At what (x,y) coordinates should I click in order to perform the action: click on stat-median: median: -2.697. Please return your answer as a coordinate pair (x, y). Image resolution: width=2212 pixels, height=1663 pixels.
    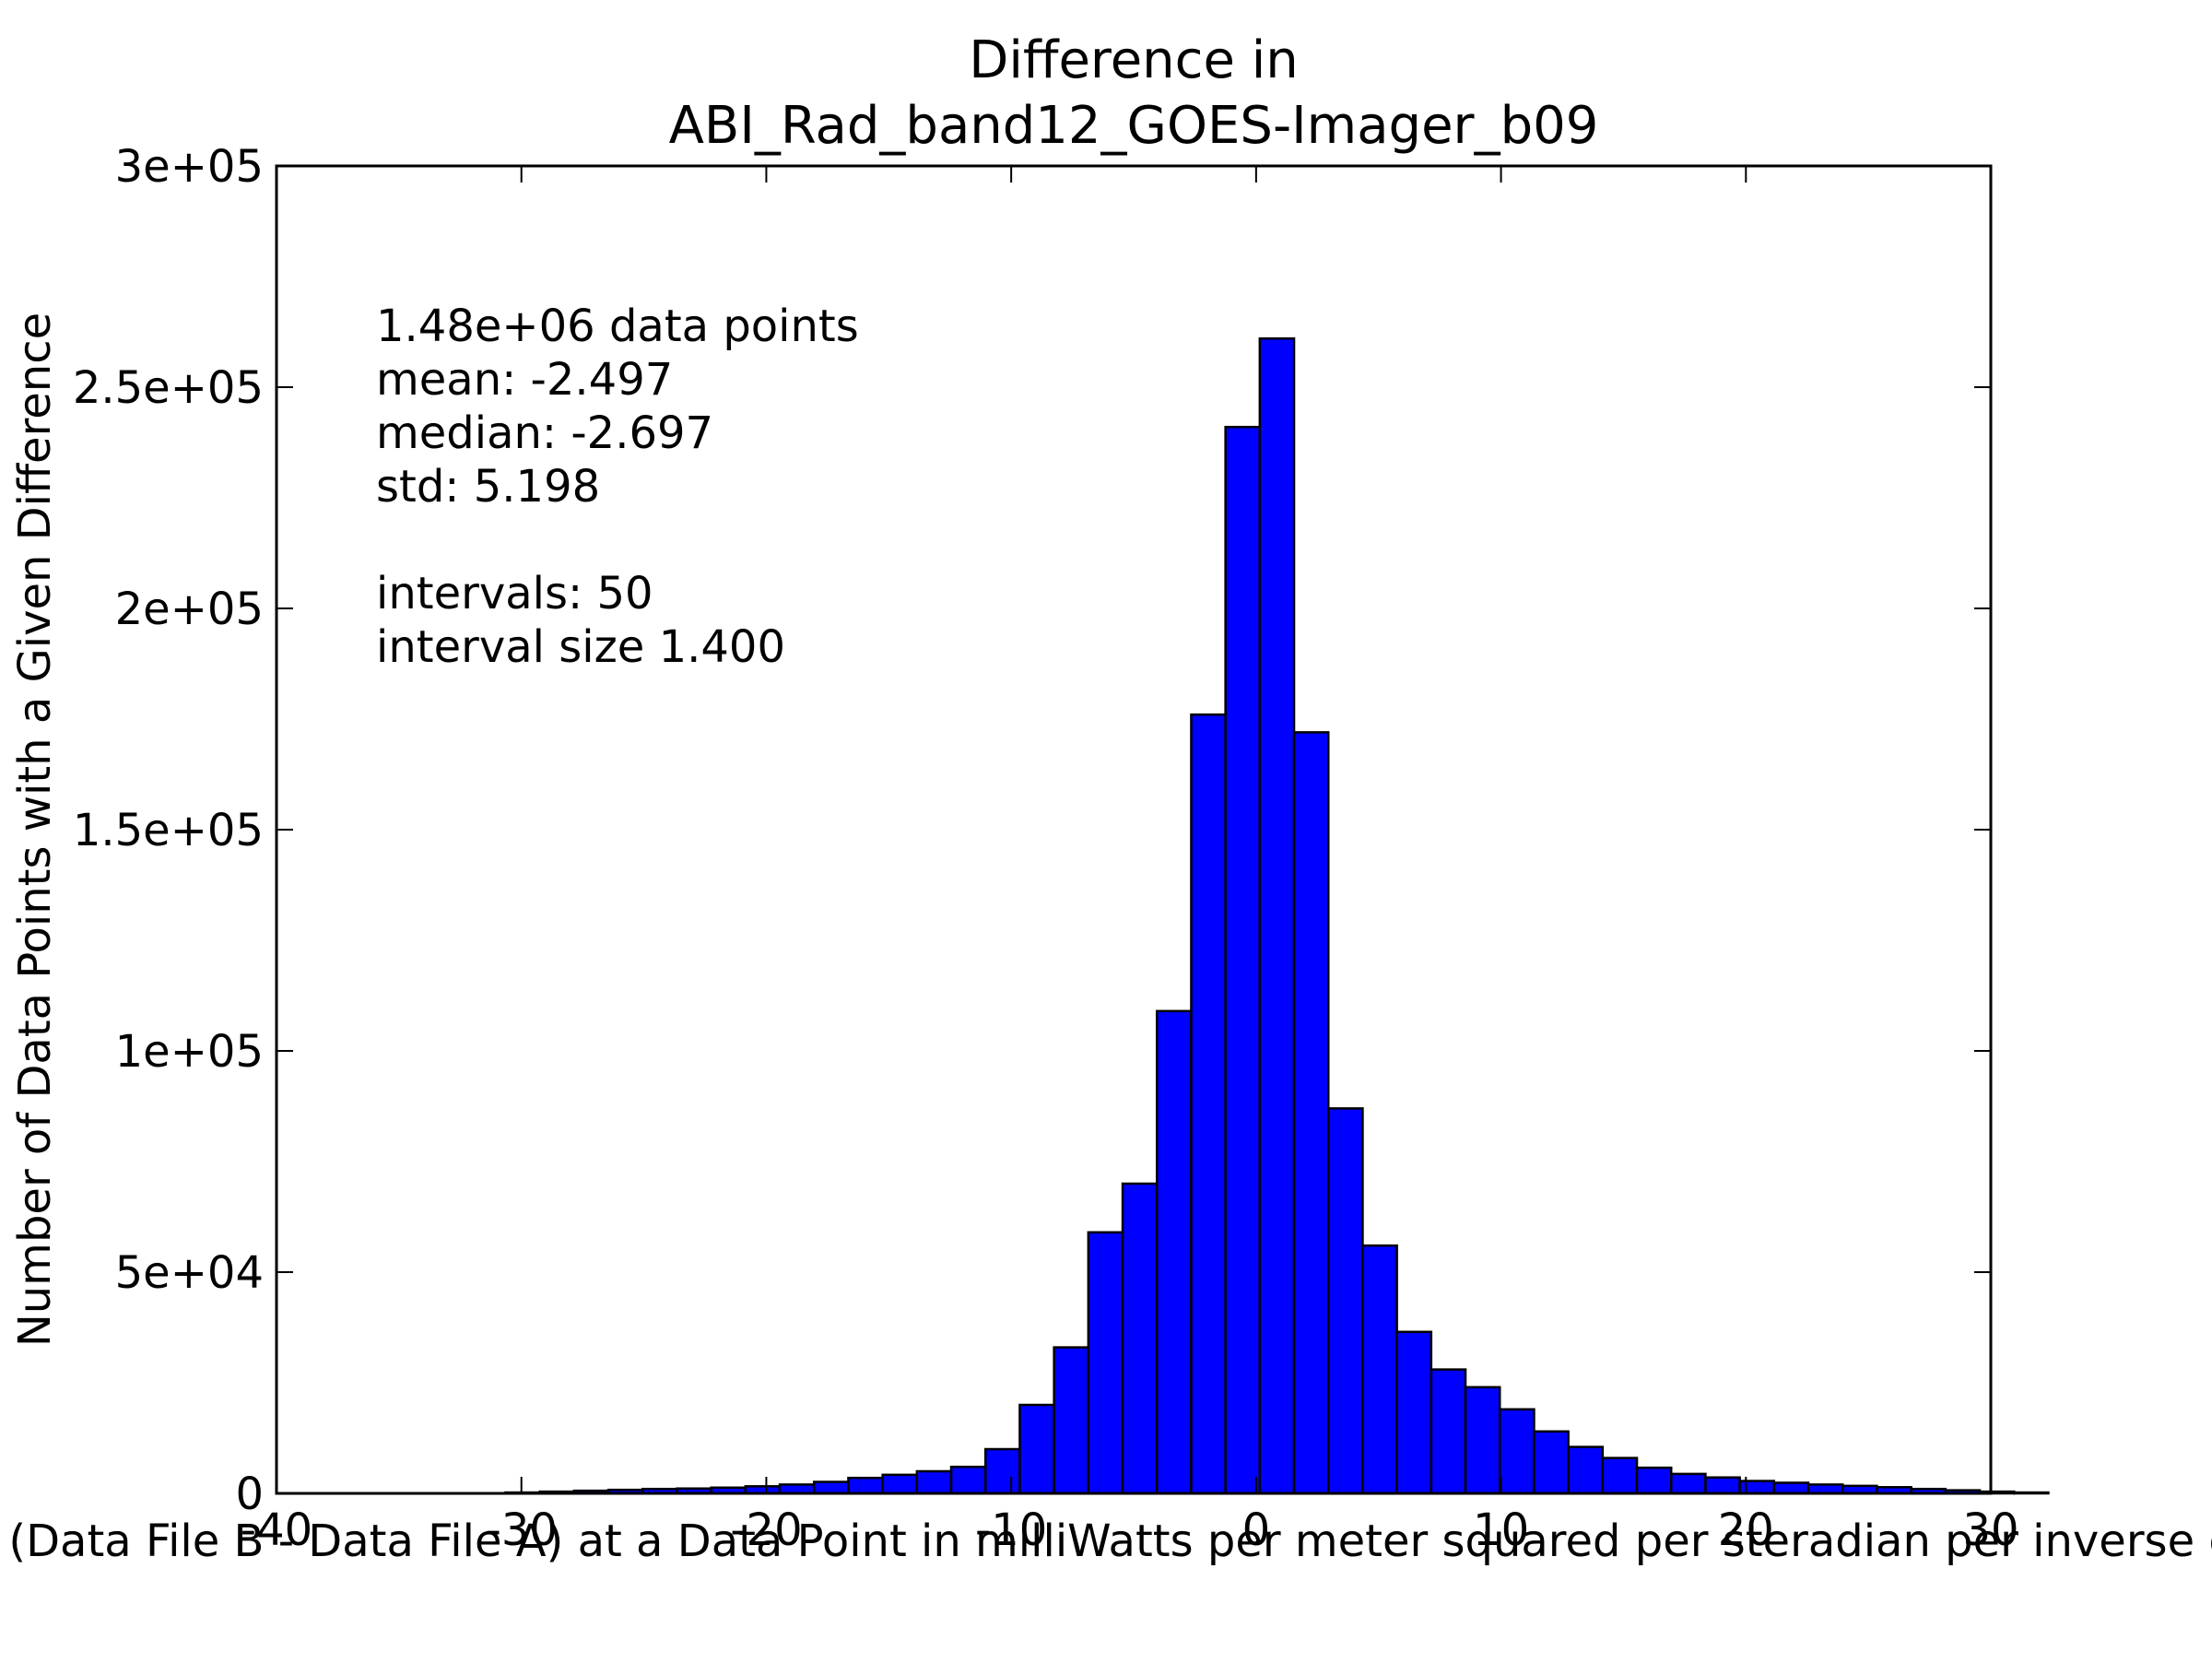
    Looking at the image, I should click on (544, 433).